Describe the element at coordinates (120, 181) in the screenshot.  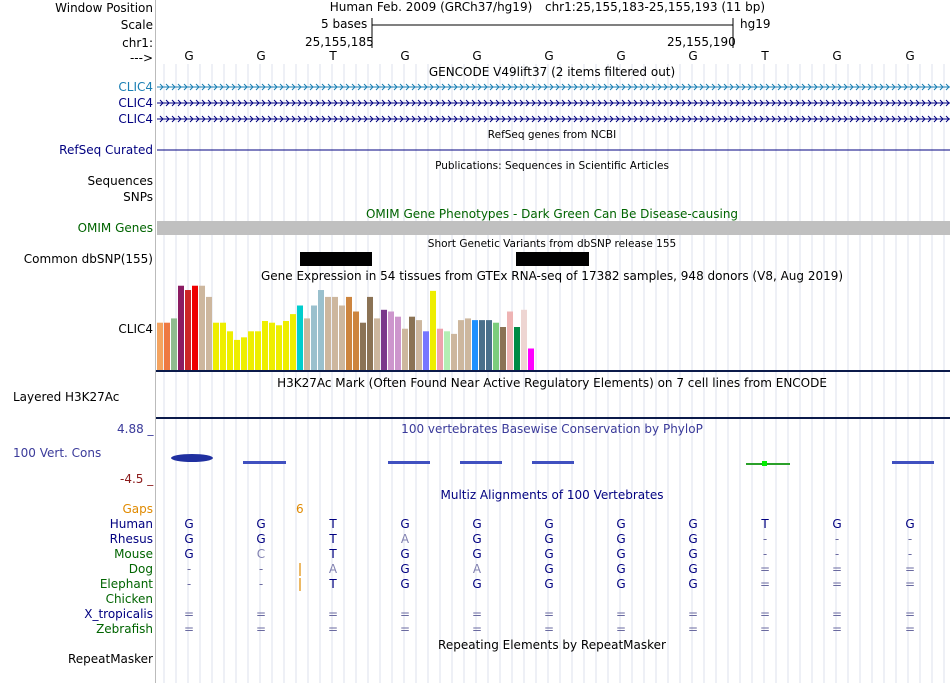
I see `sequences-label: Sequences` at that location.